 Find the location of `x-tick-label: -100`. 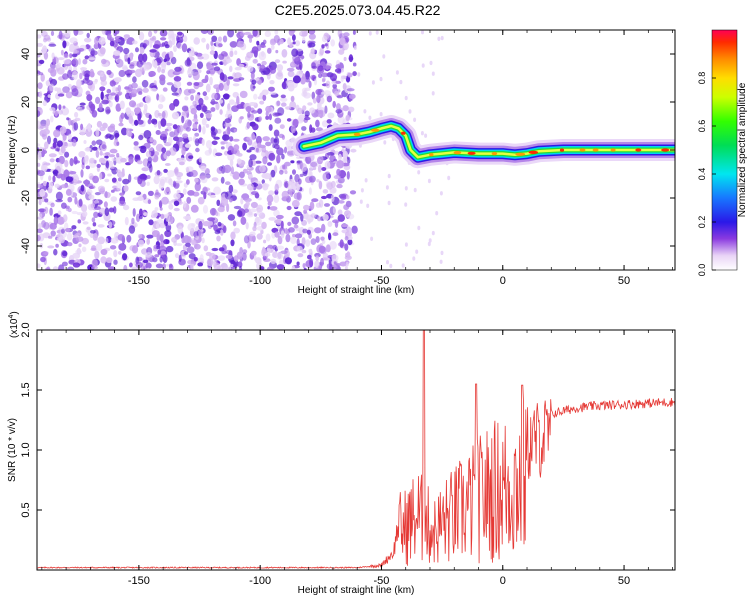

x-tick-label: -100 is located at coordinates (260, 581).